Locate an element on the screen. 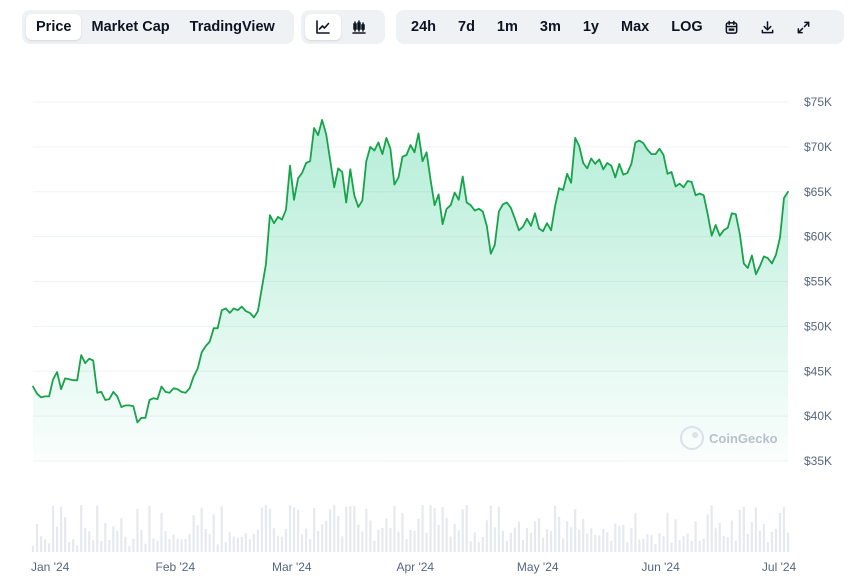 The height and width of the screenshot is (583, 858). range-max-button: Max is located at coordinates (635, 27).